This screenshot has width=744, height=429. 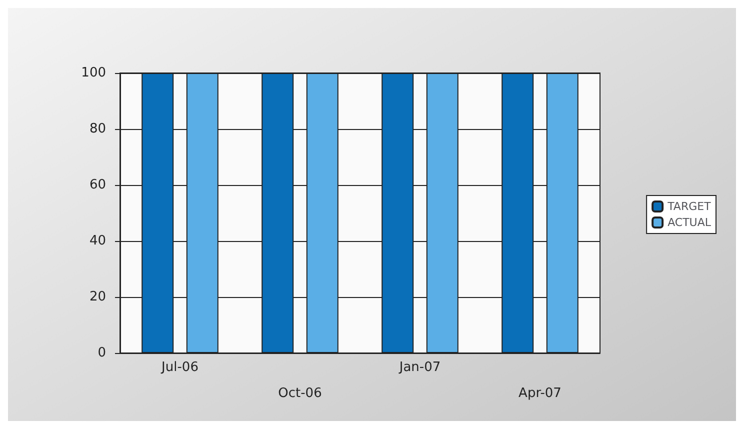 I want to click on x-tick-label: Jan-07, so click(x=419, y=367).